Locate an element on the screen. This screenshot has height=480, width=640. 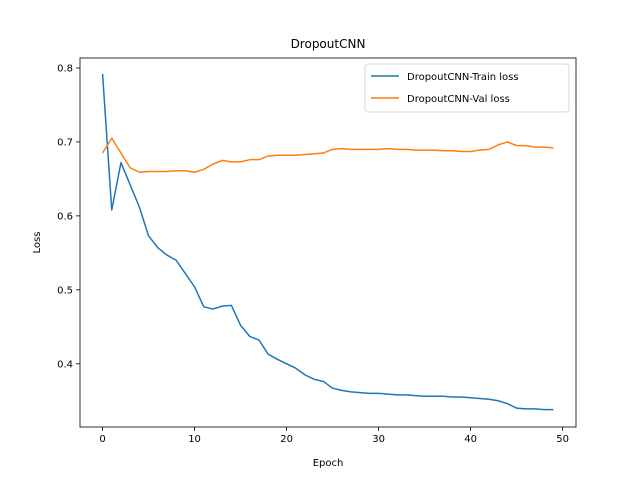
legend: DropoutCNN-Train loss DropoutCNN-Val loss is located at coordinates (467, 88).